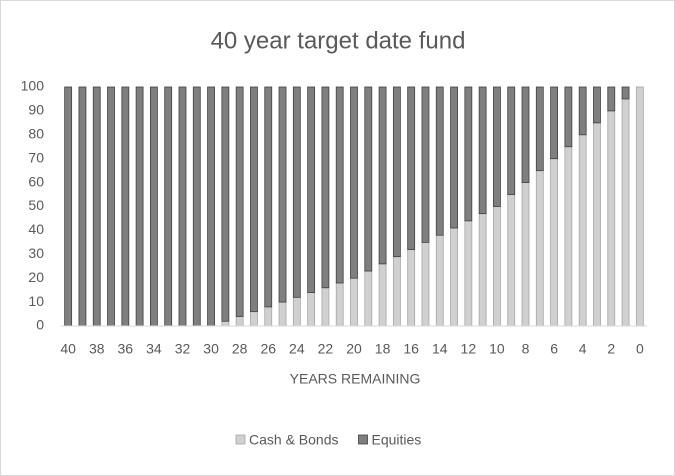 The image size is (675, 476). Describe the element at coordinates (36, 134) in the screenshot. I see `y-tick-label: 80` at that location.